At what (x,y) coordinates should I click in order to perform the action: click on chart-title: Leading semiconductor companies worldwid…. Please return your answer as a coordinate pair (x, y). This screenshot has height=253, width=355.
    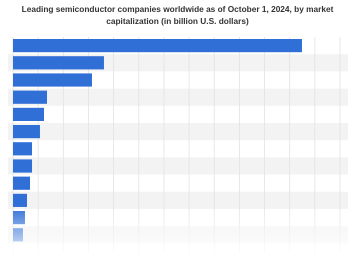
    Looking at the image, I should click on (177, 15).